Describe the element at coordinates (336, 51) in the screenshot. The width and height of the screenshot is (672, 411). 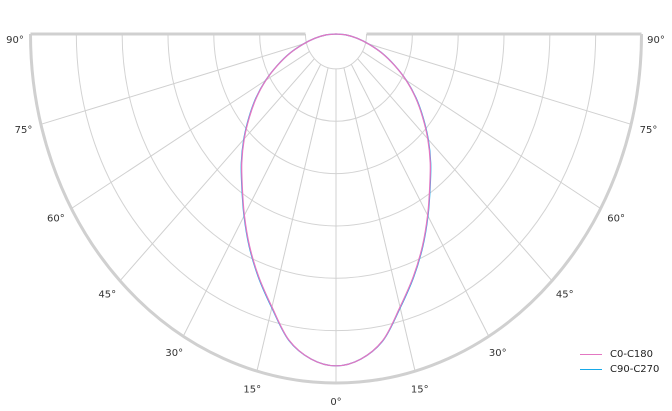
I see `grid-ring` at that location.